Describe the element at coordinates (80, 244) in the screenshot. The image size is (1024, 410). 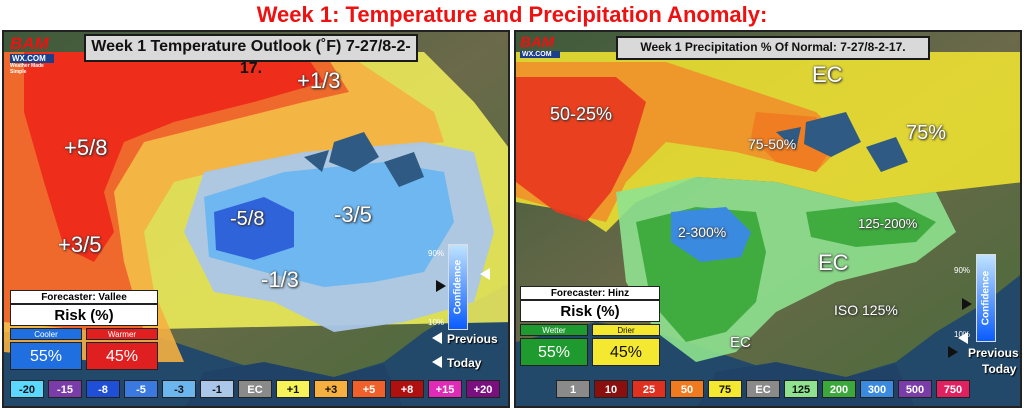
I see `label-plus-3-5: +3/5` at that location.